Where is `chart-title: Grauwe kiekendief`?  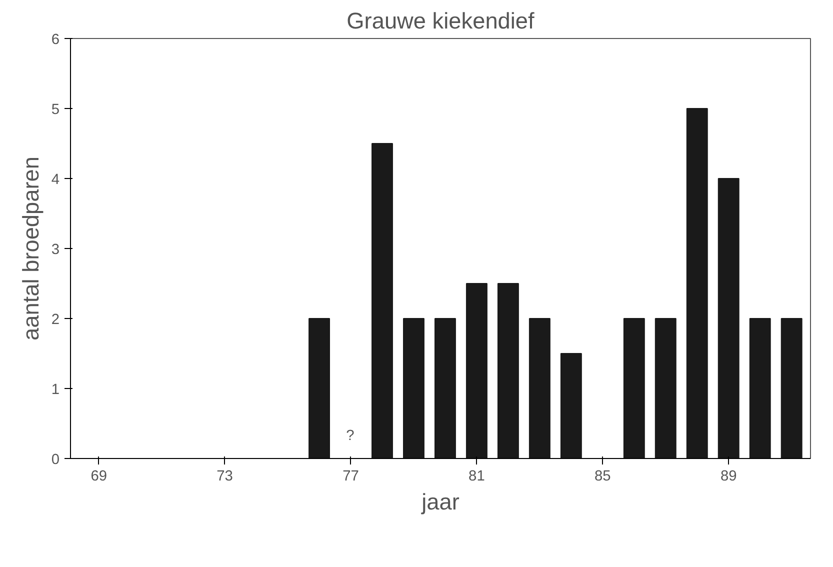
chart-title: Grauwe kiekendief is located at coordinates (441, 21).